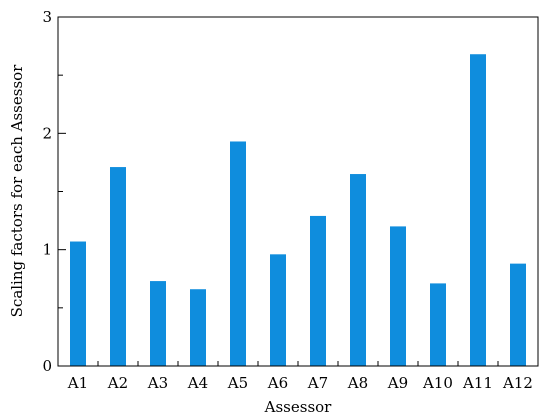 The height and width of the screenshot is (420, 550). What do you see at coordinates (77, 383) in the screenshot?
I see `x-tick-label-a1: A1` at bounding box center [77, 383].